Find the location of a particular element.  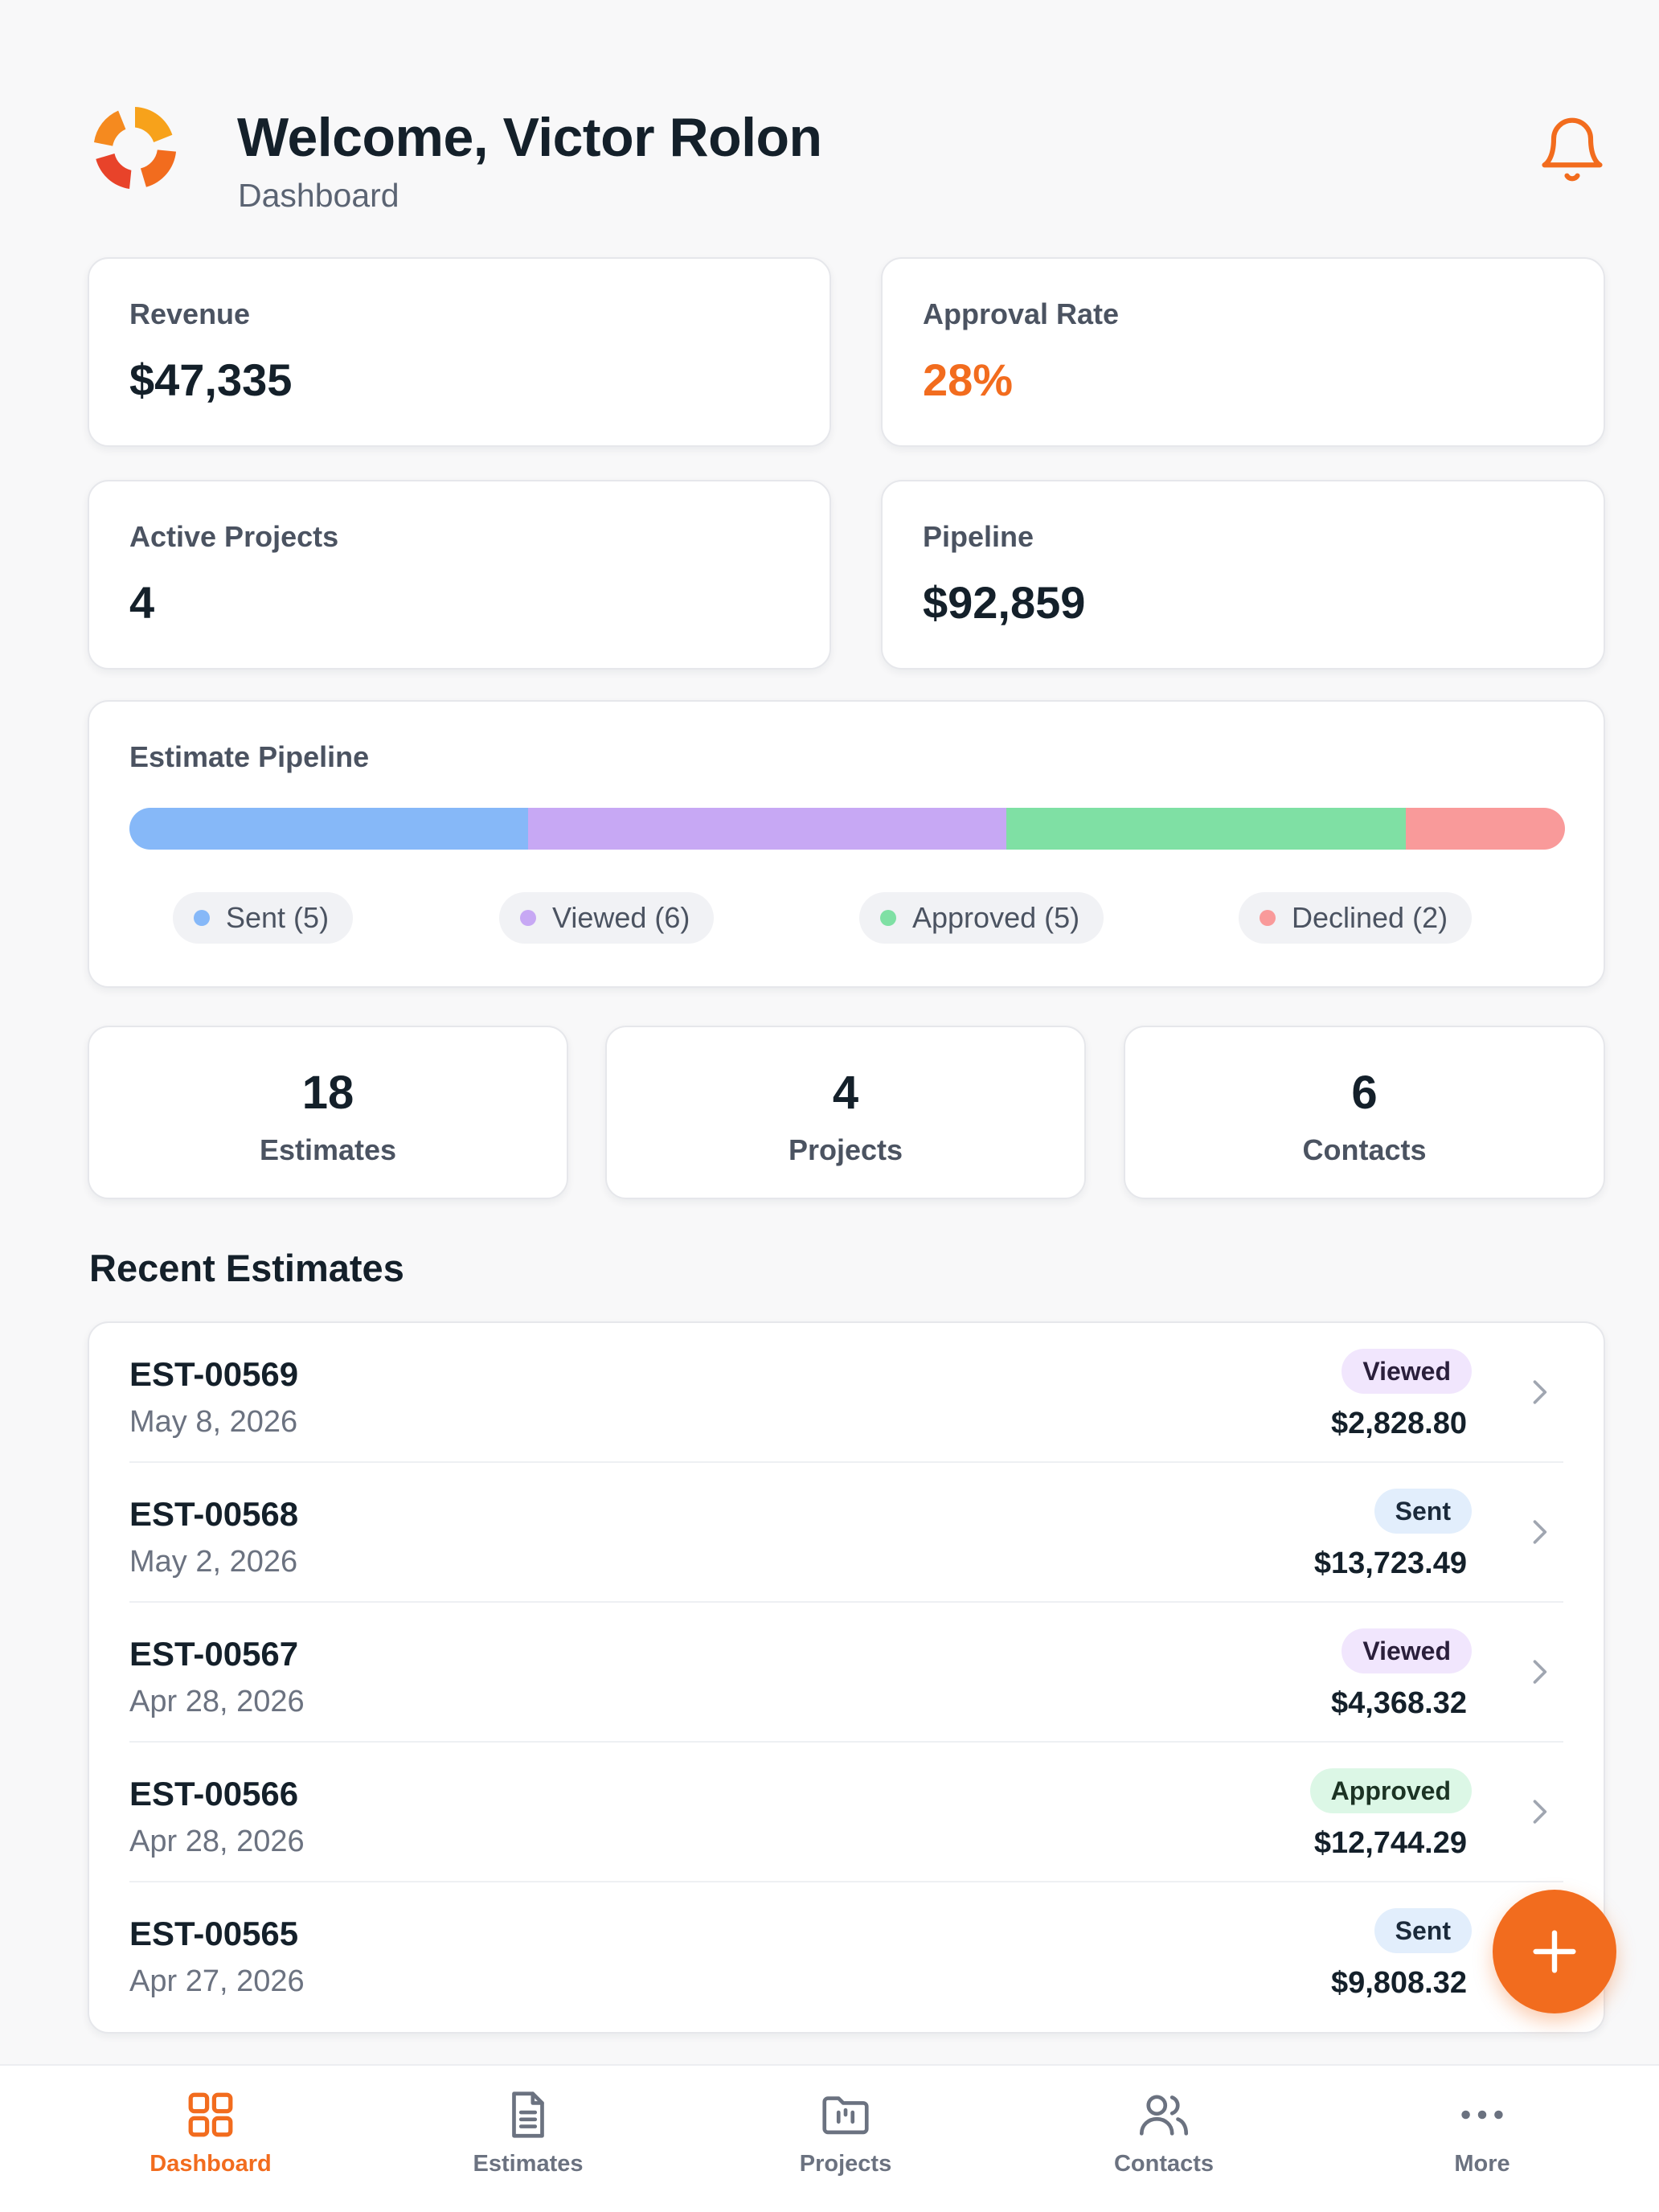

pipeline-chip-approved: Approved (5) is located at coordinates (981, 918).